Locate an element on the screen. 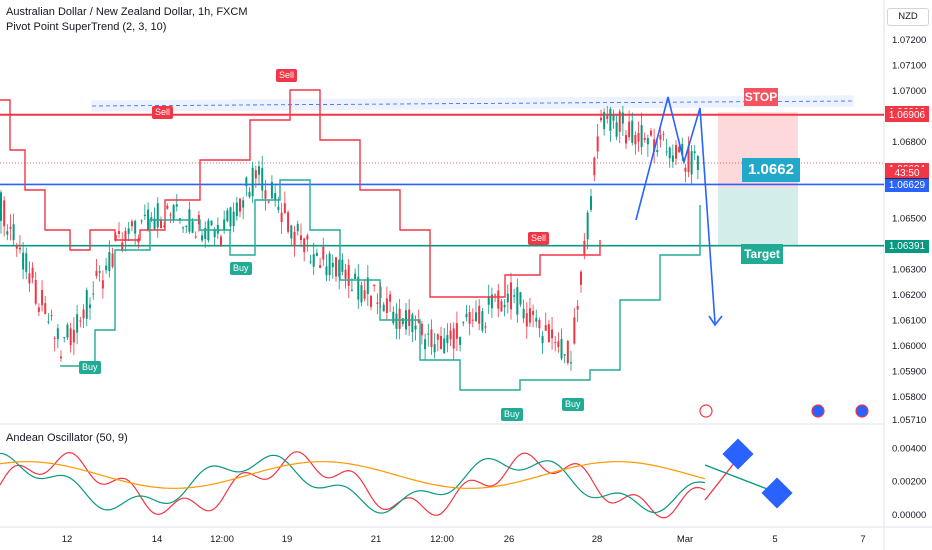 This screenshot has width=932, height=550. osc-projection-up is located at coordinates (720, 481).